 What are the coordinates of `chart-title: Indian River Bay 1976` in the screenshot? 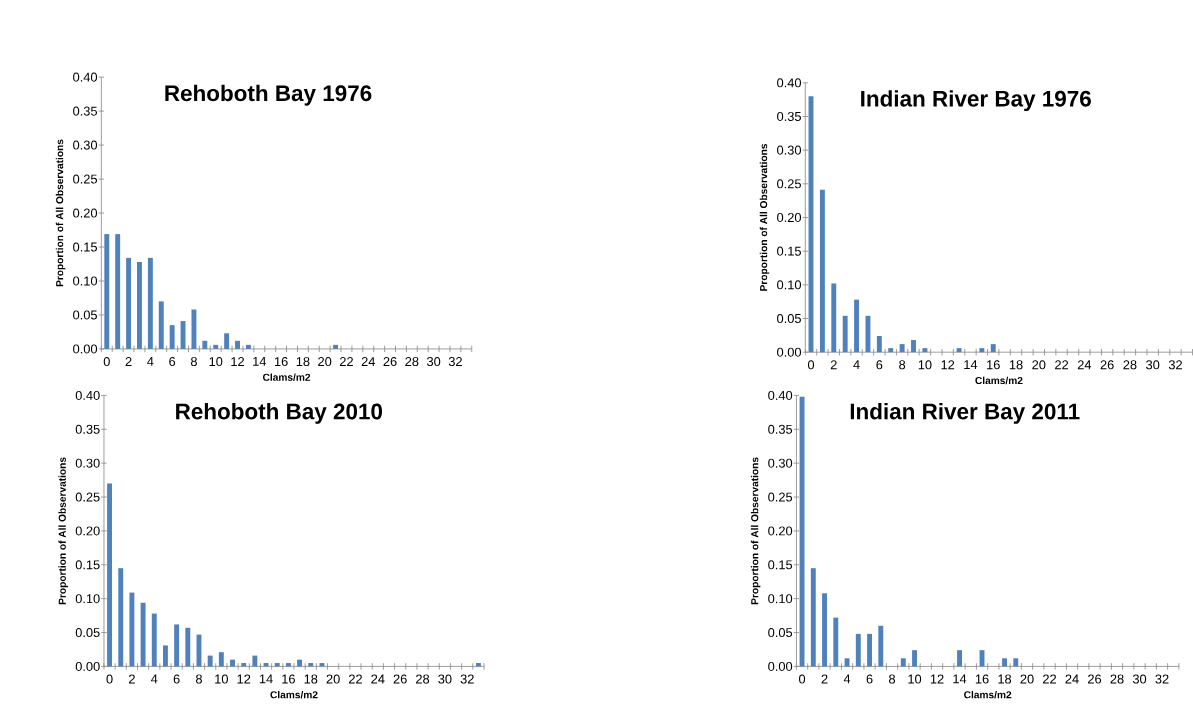 It's located at (976, 100).